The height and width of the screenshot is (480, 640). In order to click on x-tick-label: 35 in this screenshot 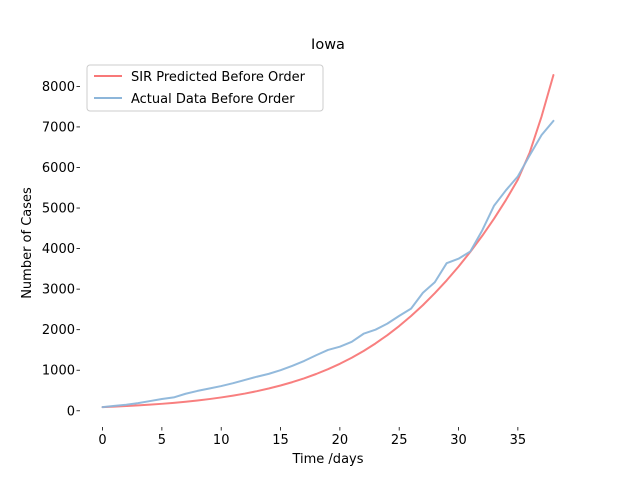, I will do `click(518, 440)`.